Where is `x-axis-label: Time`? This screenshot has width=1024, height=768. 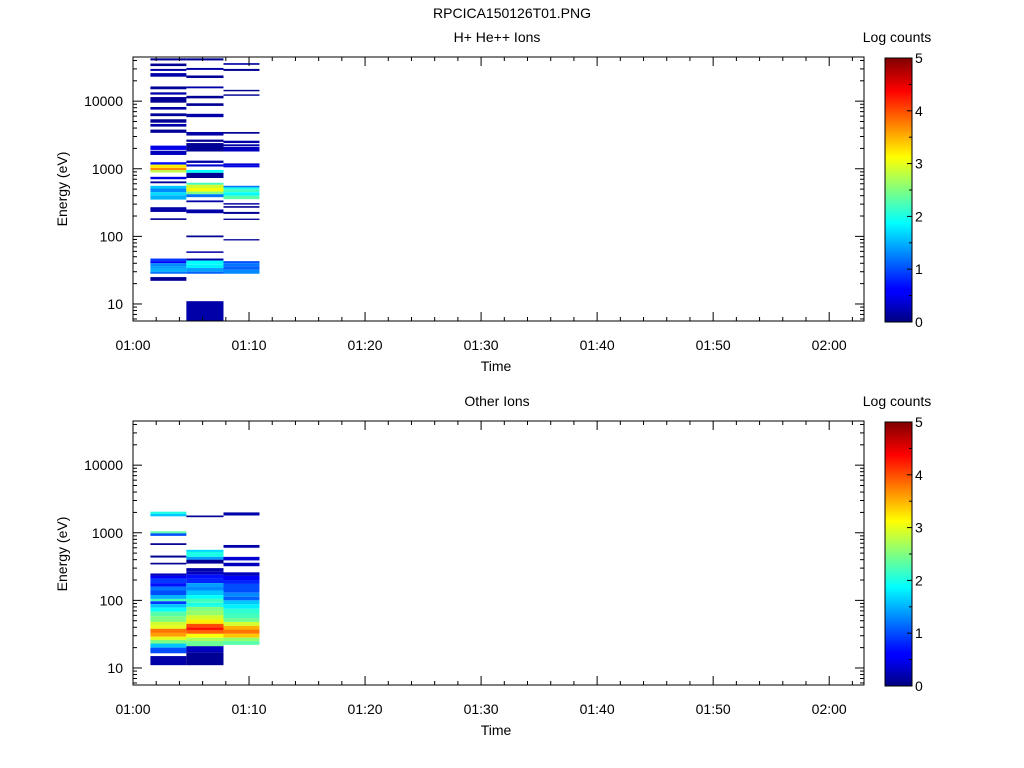 x-axis-label: Time is located at coordinates (496, 730).